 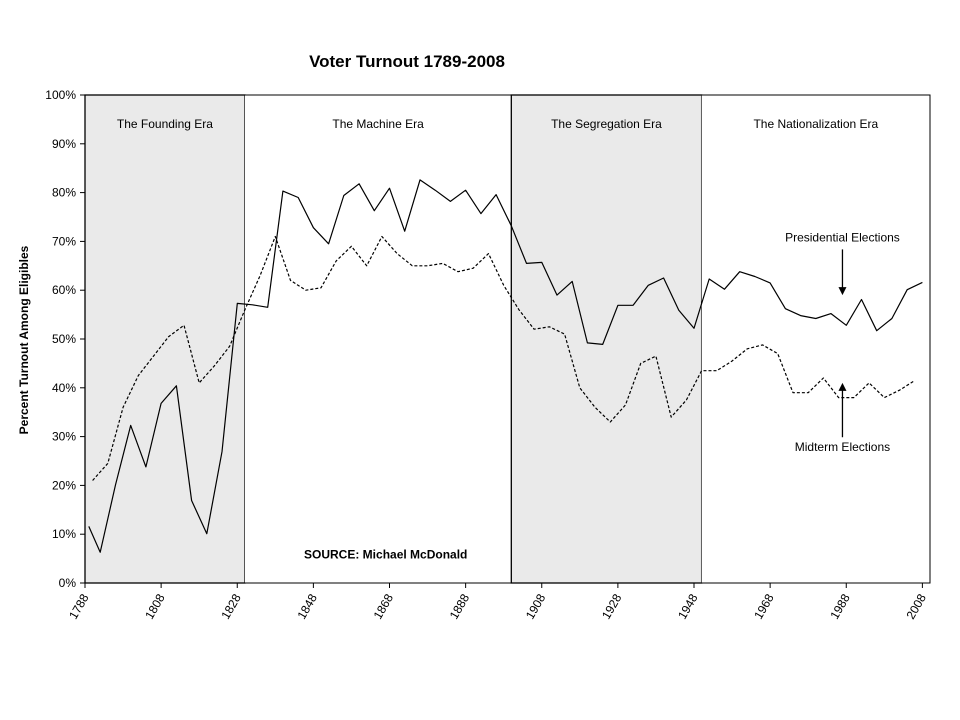 What do you see at coordinates (24, 339) in the screenshot?
I see `y-axis-label: Percent Turnout Among Eligibles` at bounding box center [24, 339].